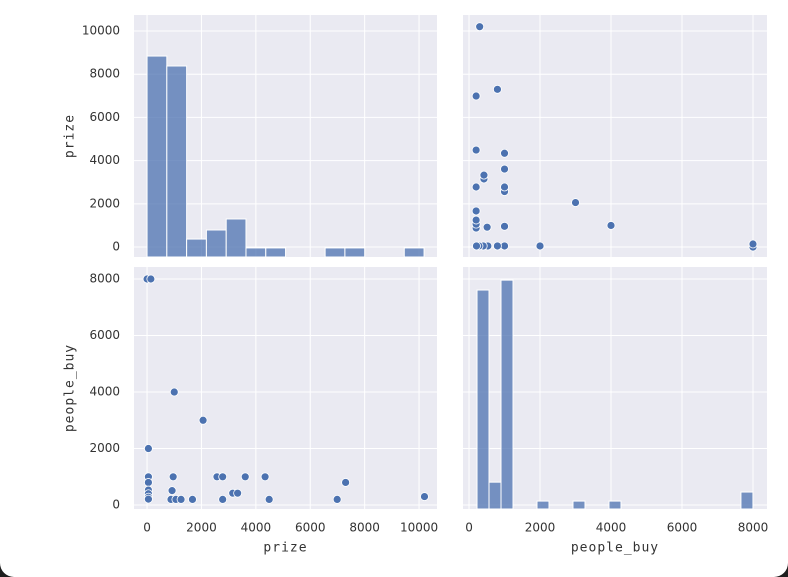 This screenshot has width=788, height=577. What do you see at coordinates (285, 548) in the screenshot?
I see `x-axis-label: prize` at bounding box center [285, 548].